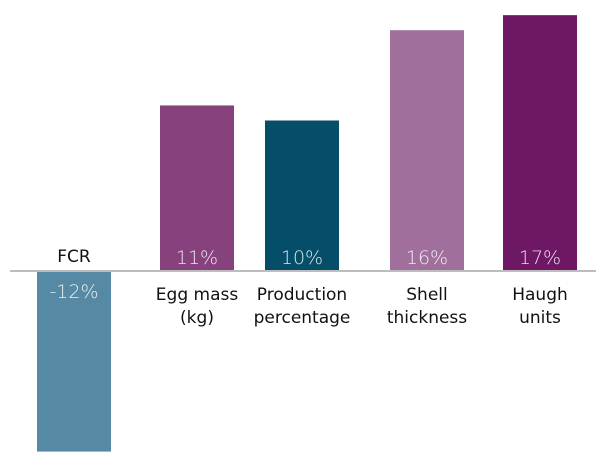 The height and width of the screenshot is (459, 604). I want to click on category-label-line: units, so click(540, 318).